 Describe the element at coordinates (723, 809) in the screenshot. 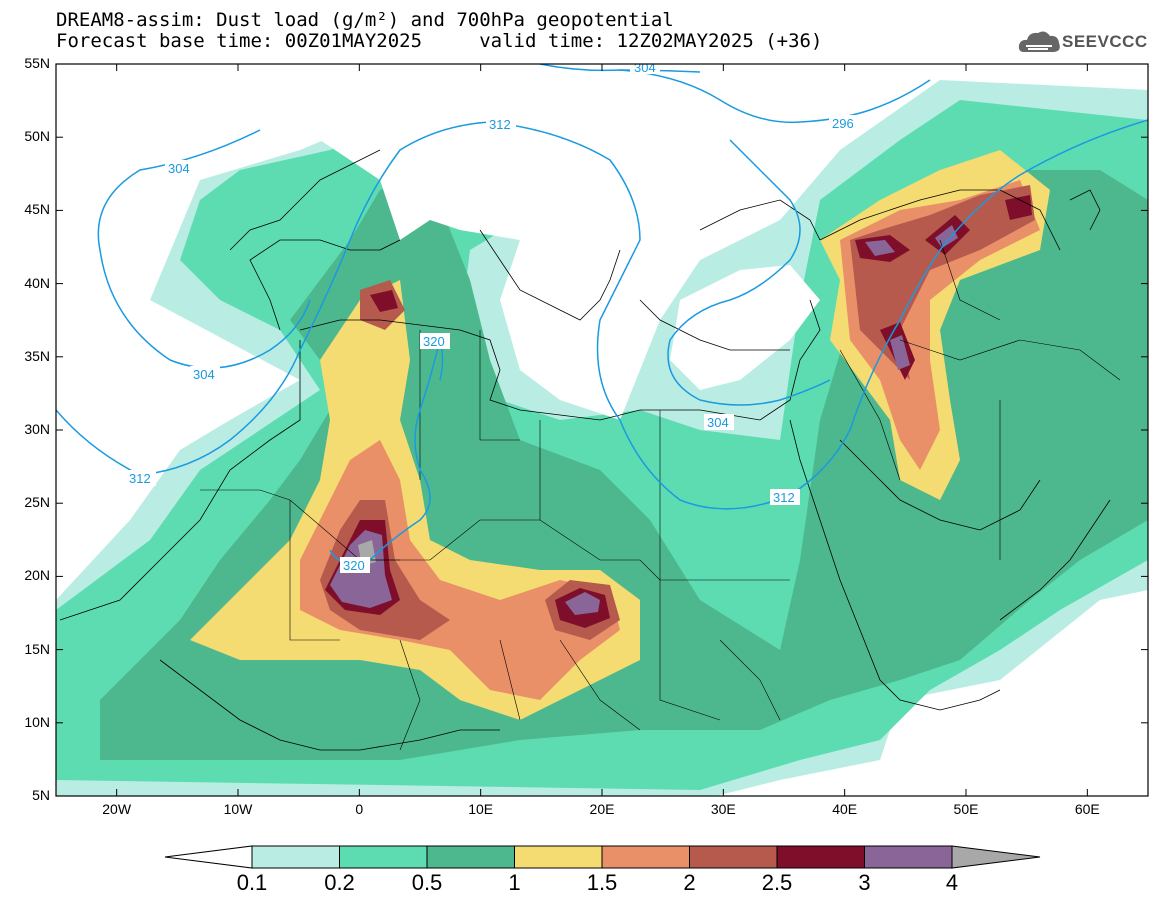

I see `lon-tick-label: 30E` at that location.